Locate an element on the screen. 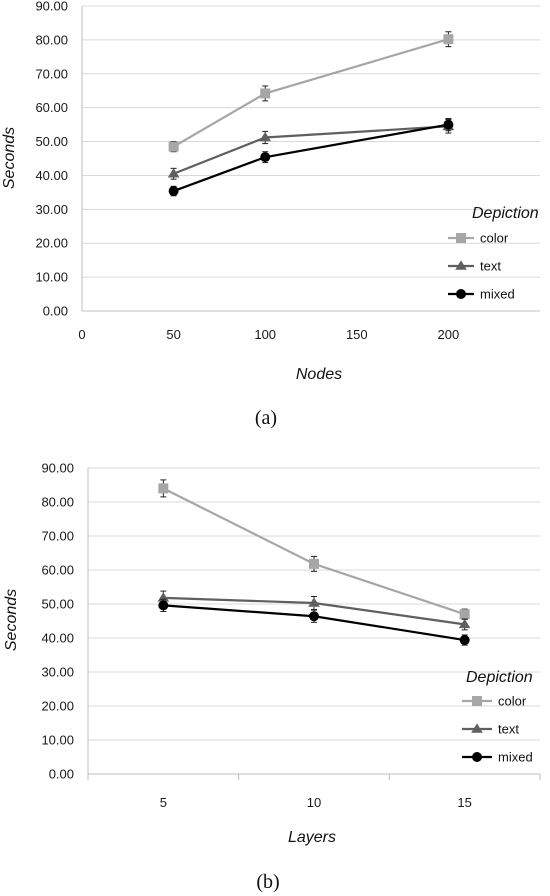  x-tick-label: 50 is located at coordinates (173, 334).